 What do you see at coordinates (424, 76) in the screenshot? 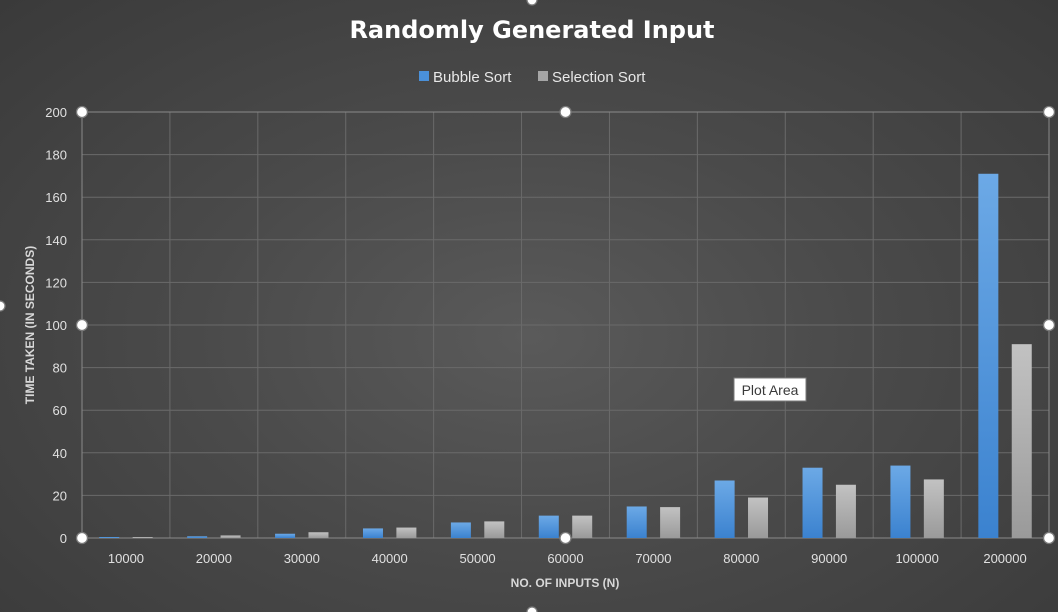
I see `legend-swatch-bubble-sort` at bounding box center [424, 76].